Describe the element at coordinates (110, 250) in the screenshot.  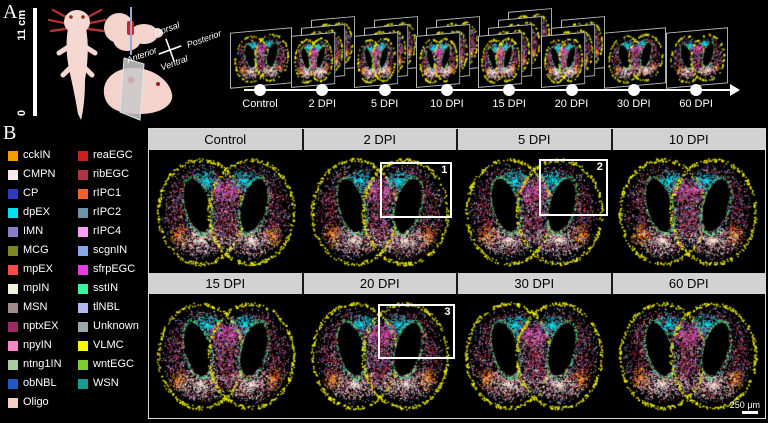
I see `legend-label: scgnIN` at that location.